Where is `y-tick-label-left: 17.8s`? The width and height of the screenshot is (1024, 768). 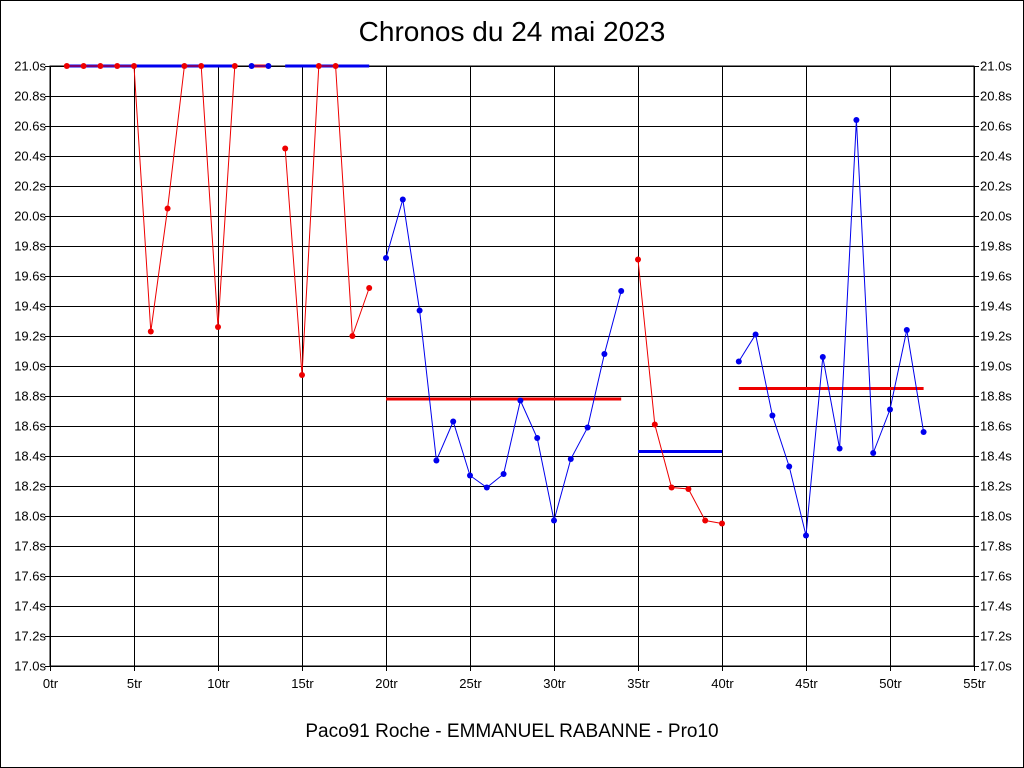 y-tick-label-left: 17.8s is located at coordinates (30, 546).